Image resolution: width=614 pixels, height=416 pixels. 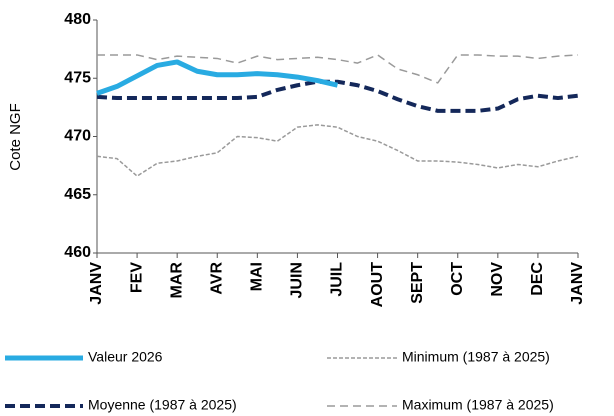 I want to click on y-tick-label: 470, so click(x=77, y=136).